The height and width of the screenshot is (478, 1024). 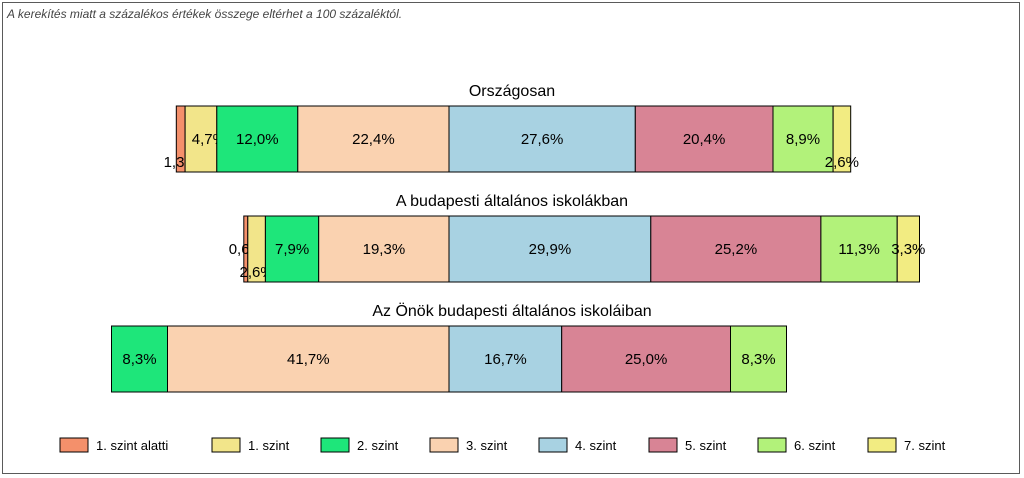 I want to click on data-label-g3-s4: 41,7%, so click(x=308, y=359).